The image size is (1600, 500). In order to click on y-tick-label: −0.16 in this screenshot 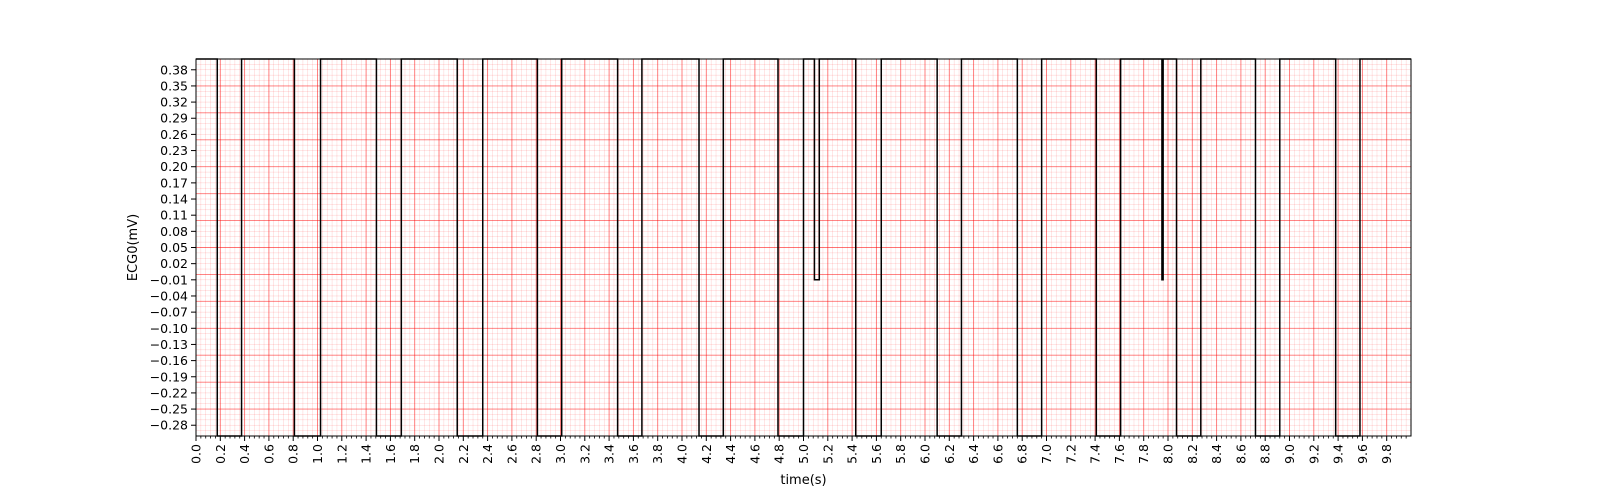, I will do `click(169, 360)`.